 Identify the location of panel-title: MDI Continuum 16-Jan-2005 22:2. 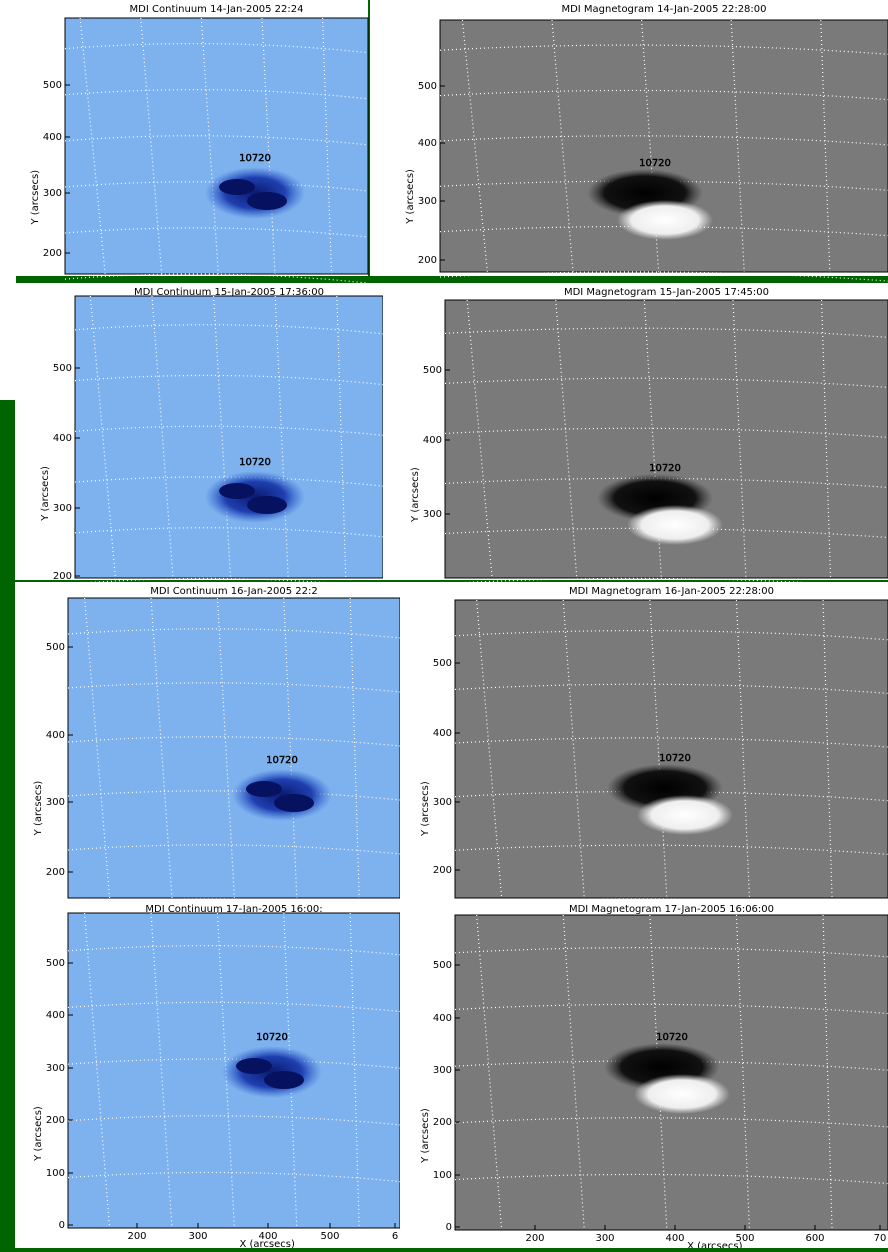
(234, 591).